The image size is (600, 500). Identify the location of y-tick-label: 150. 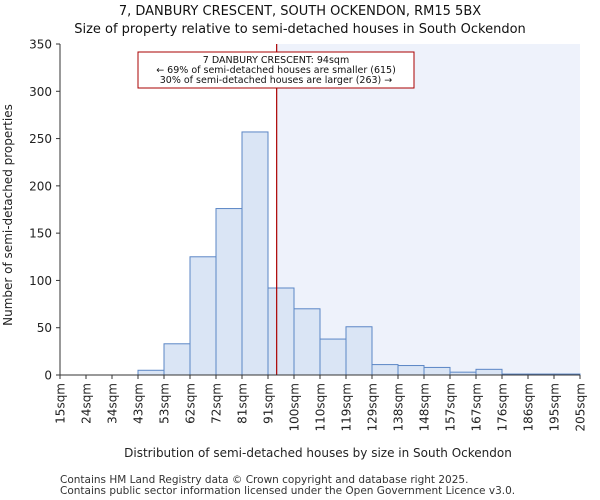
(40, 234).